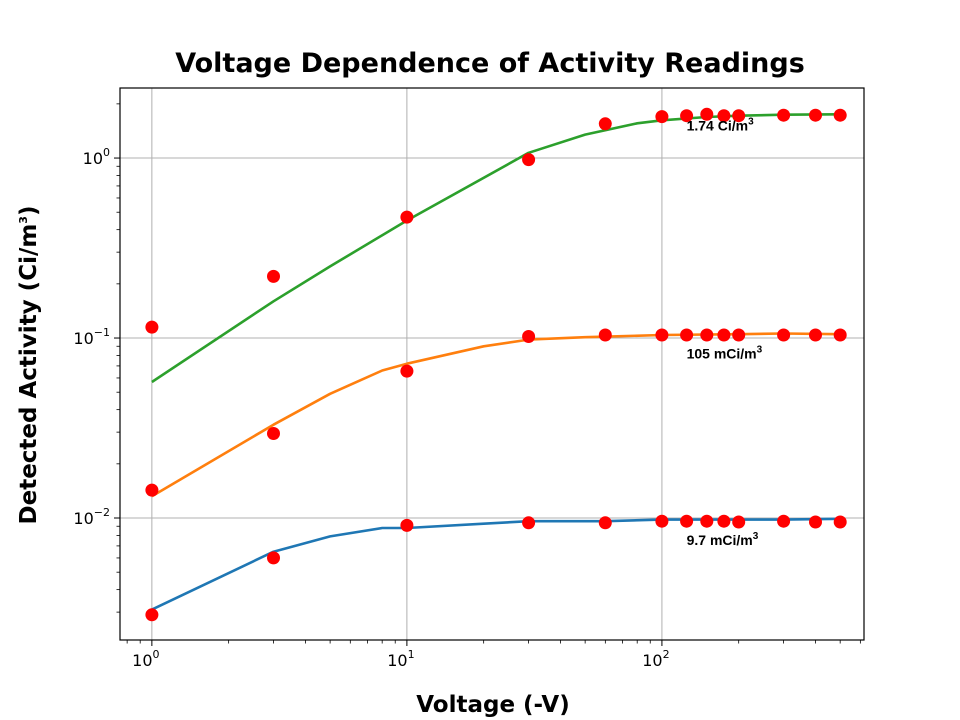 This screenshot has width=960, height=720. What do you see at coordinates (666, 654) in the screenshot?
I see `x-tick-exponent: 2` at bounding box center [666, 654].